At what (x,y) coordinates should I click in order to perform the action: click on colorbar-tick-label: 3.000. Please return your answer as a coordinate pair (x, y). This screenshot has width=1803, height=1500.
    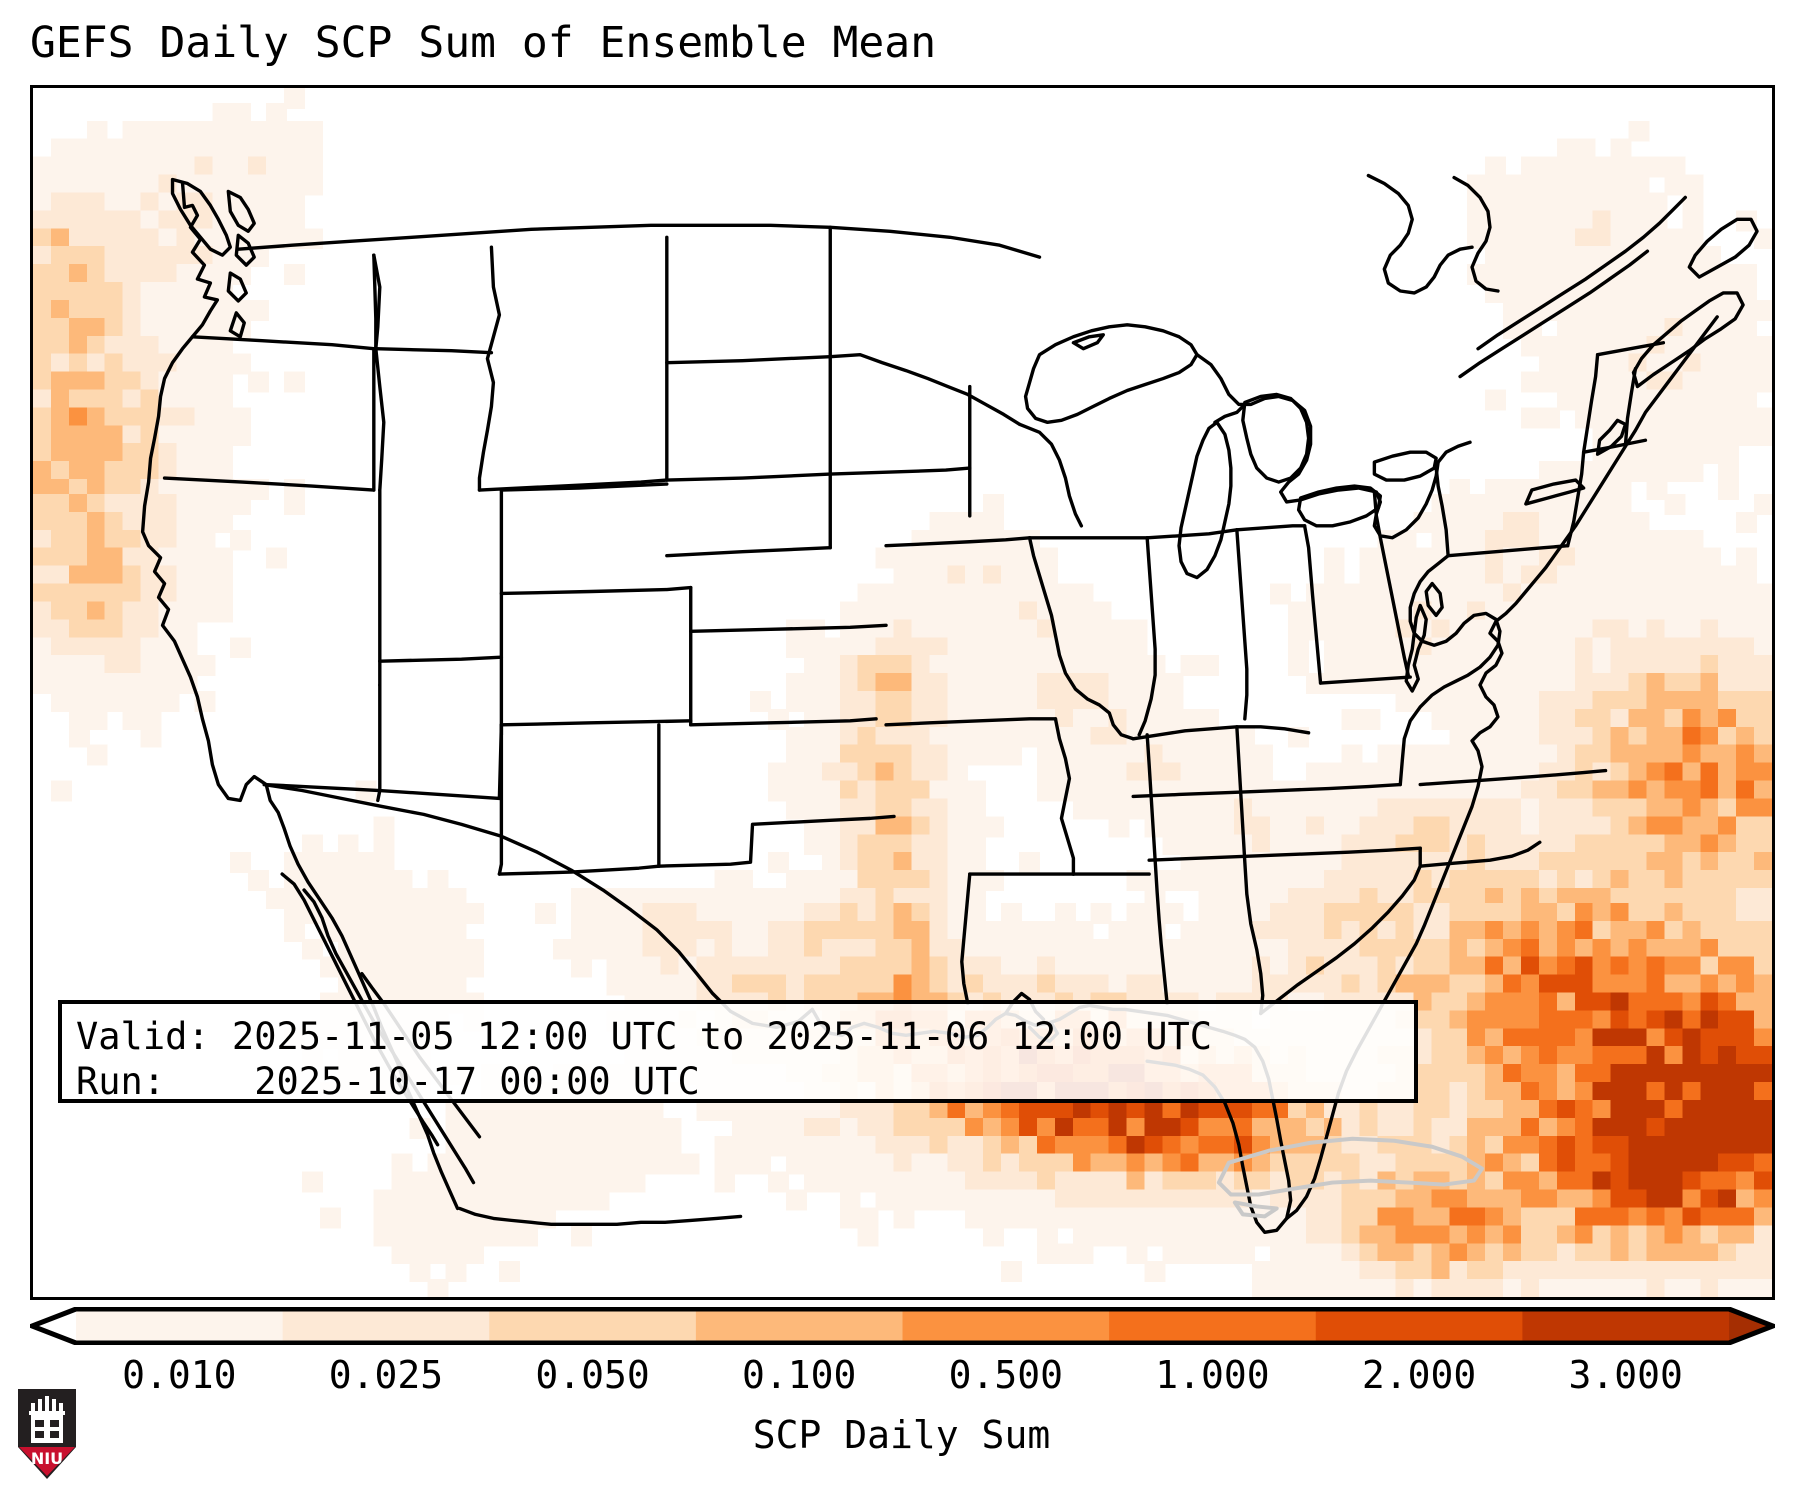
    Looking at the image, I should click on (1625, 1375).